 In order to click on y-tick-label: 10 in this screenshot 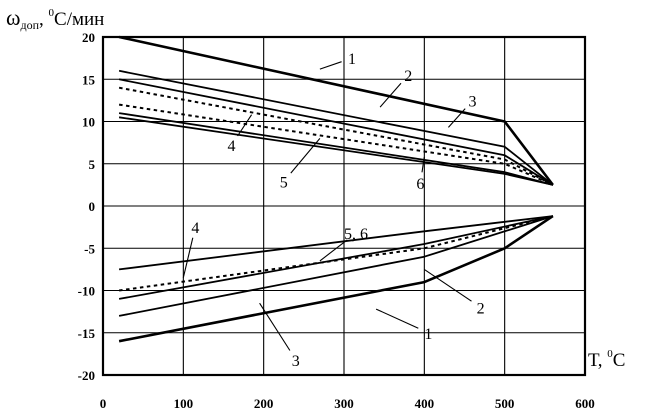, I will do `click(88, 122)`.